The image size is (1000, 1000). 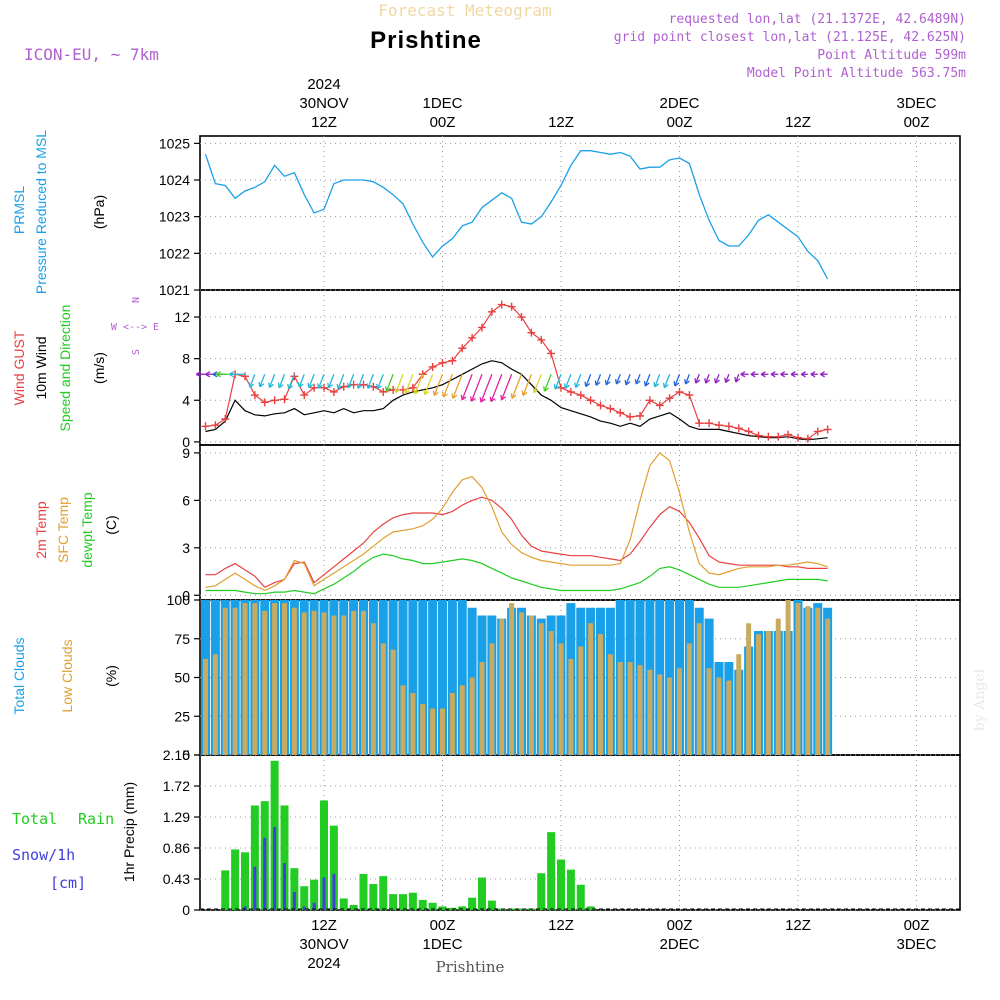 I want to click on clouds-unit: (%), so click(x=111, y=676).